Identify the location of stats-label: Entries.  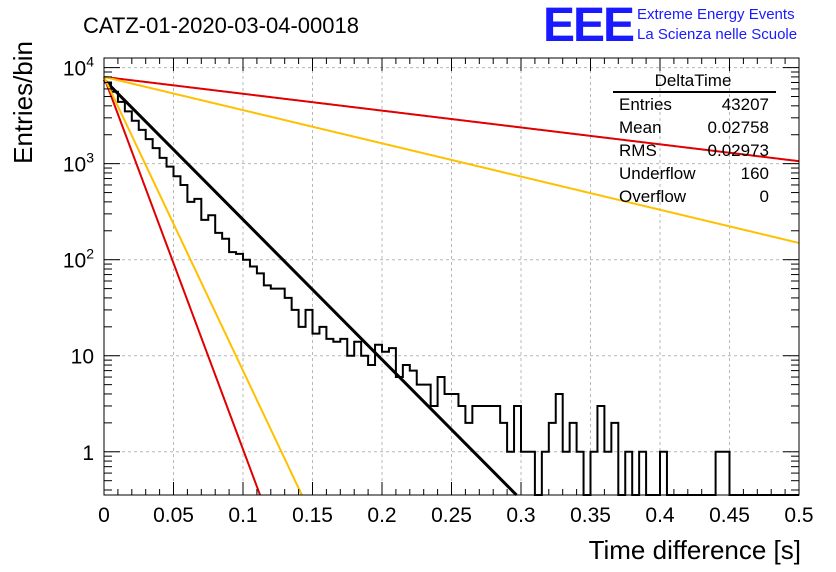
(645, 104).